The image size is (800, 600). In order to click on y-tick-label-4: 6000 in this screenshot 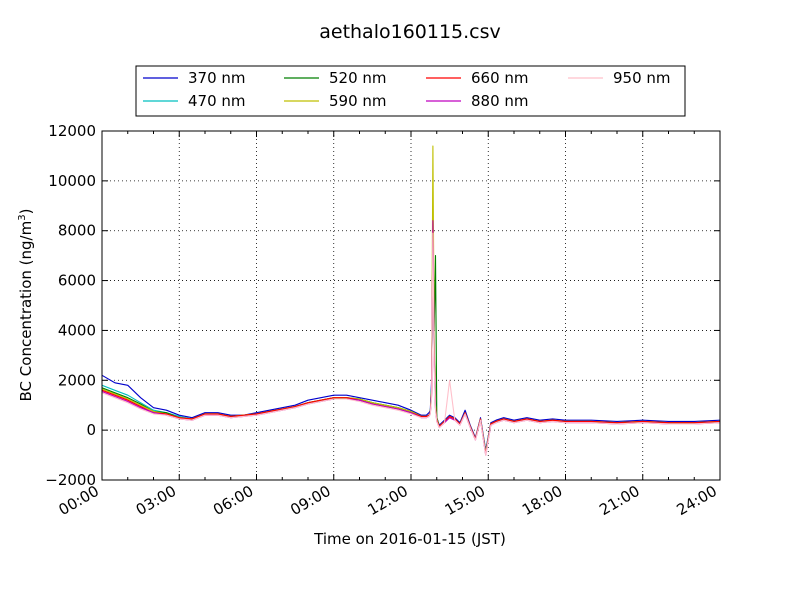, I will do `click(77, 281)`.